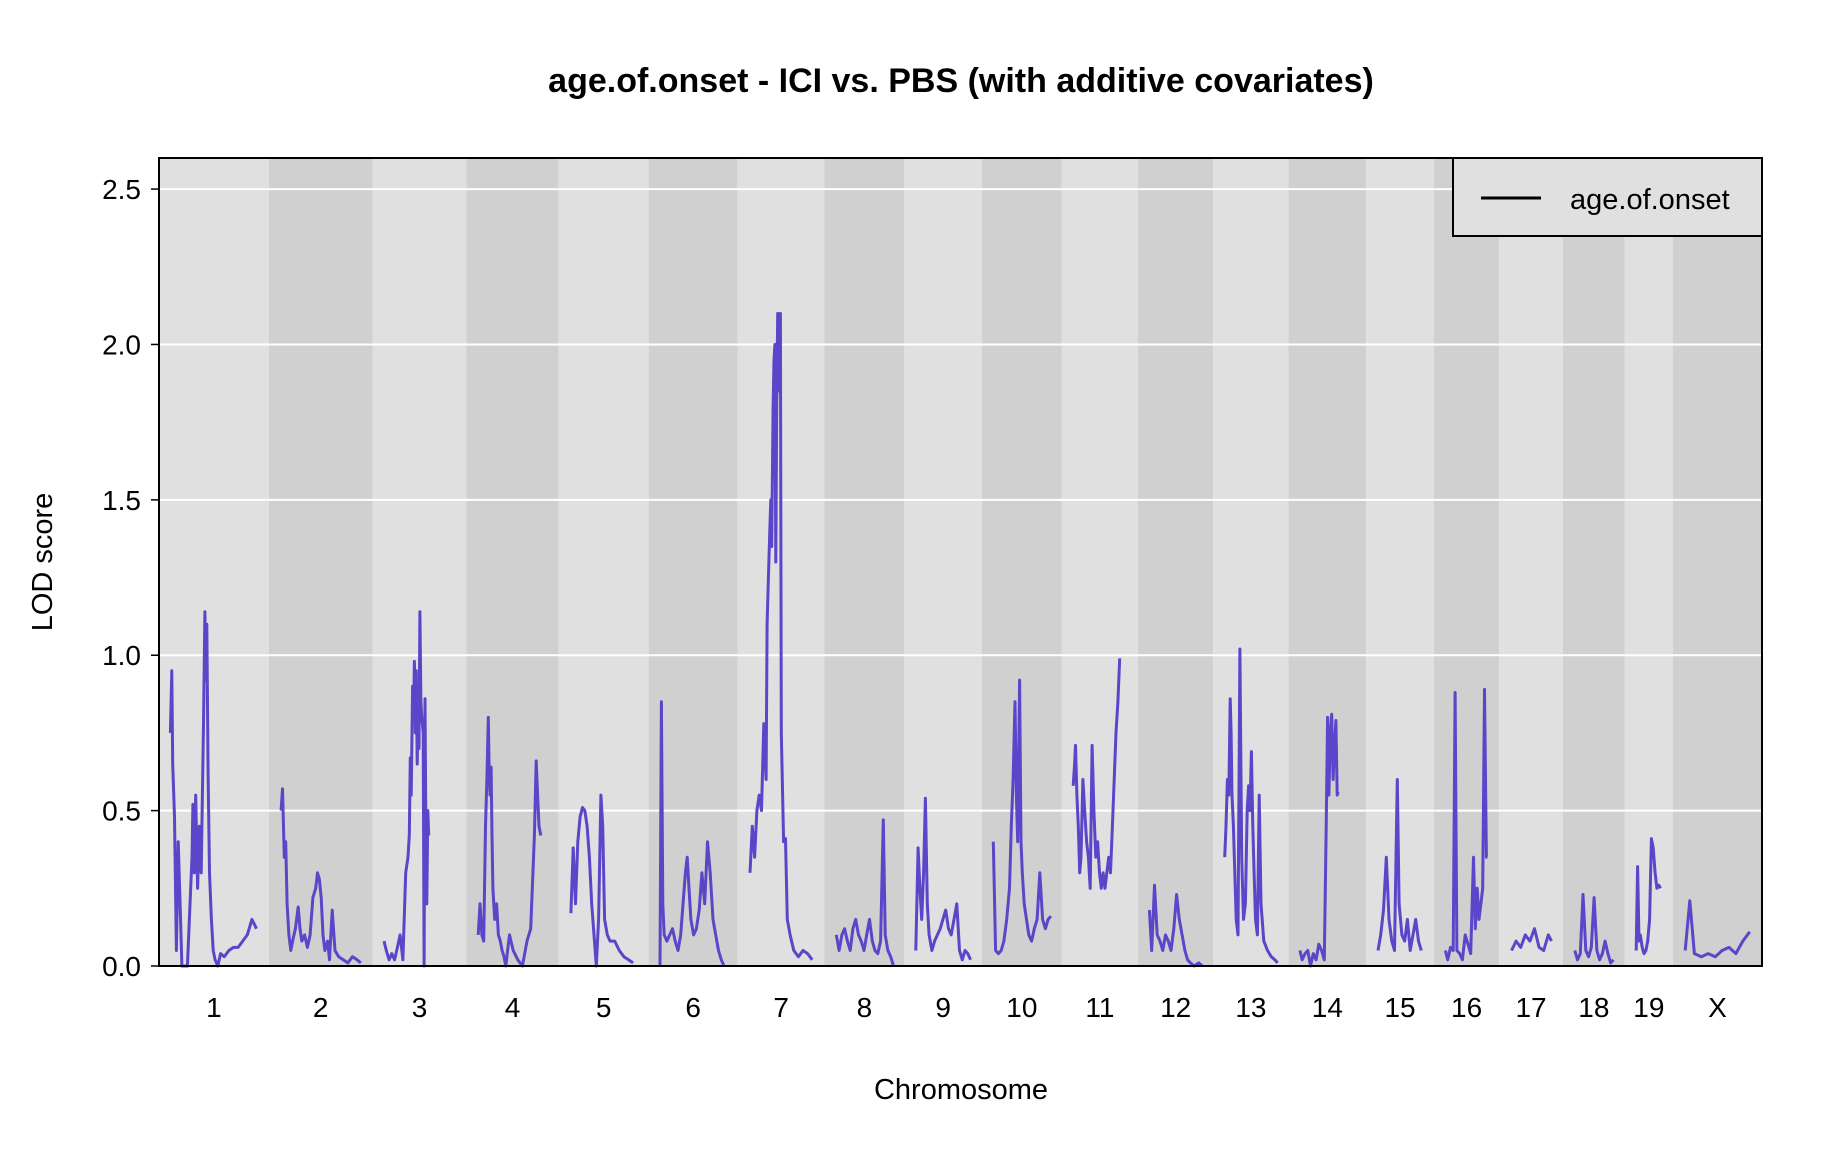  What do you see at coordinates (1717, 1007) in the screenshot?
I see `x-tick-label-X: X` at bounding box center [1717, 1007].